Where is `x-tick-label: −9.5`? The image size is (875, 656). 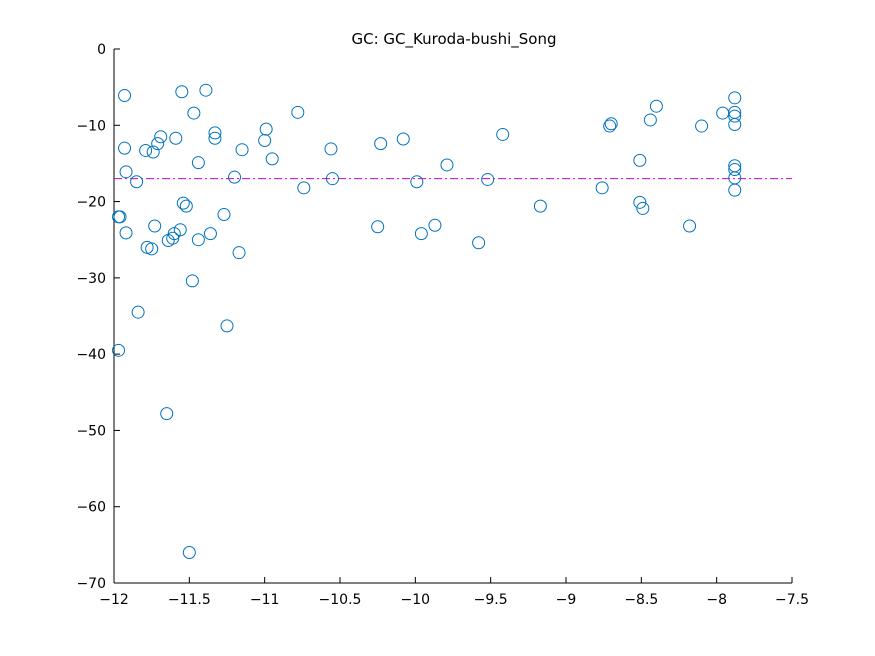 x-tick-label: −9.5 is located at coordinates (491, 600).